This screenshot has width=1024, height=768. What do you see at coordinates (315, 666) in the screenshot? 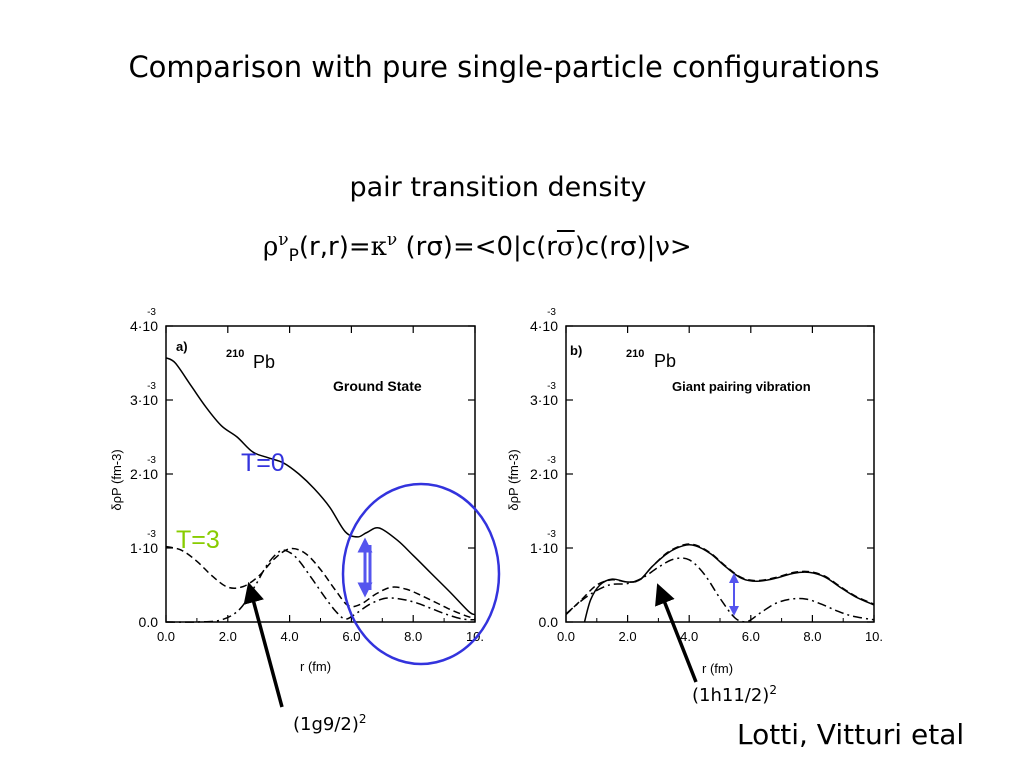
I see `panel-a-xlabel: r (fm)` at bounding box center [315, 666].